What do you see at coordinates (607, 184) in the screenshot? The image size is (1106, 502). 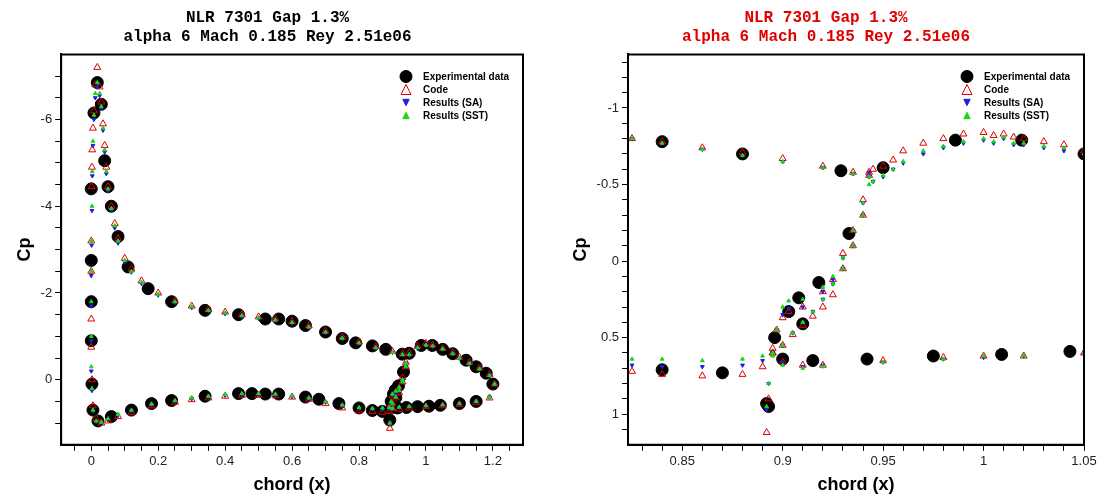 I see `y-tick-label: -0.5` at bounding box center [607, 184].